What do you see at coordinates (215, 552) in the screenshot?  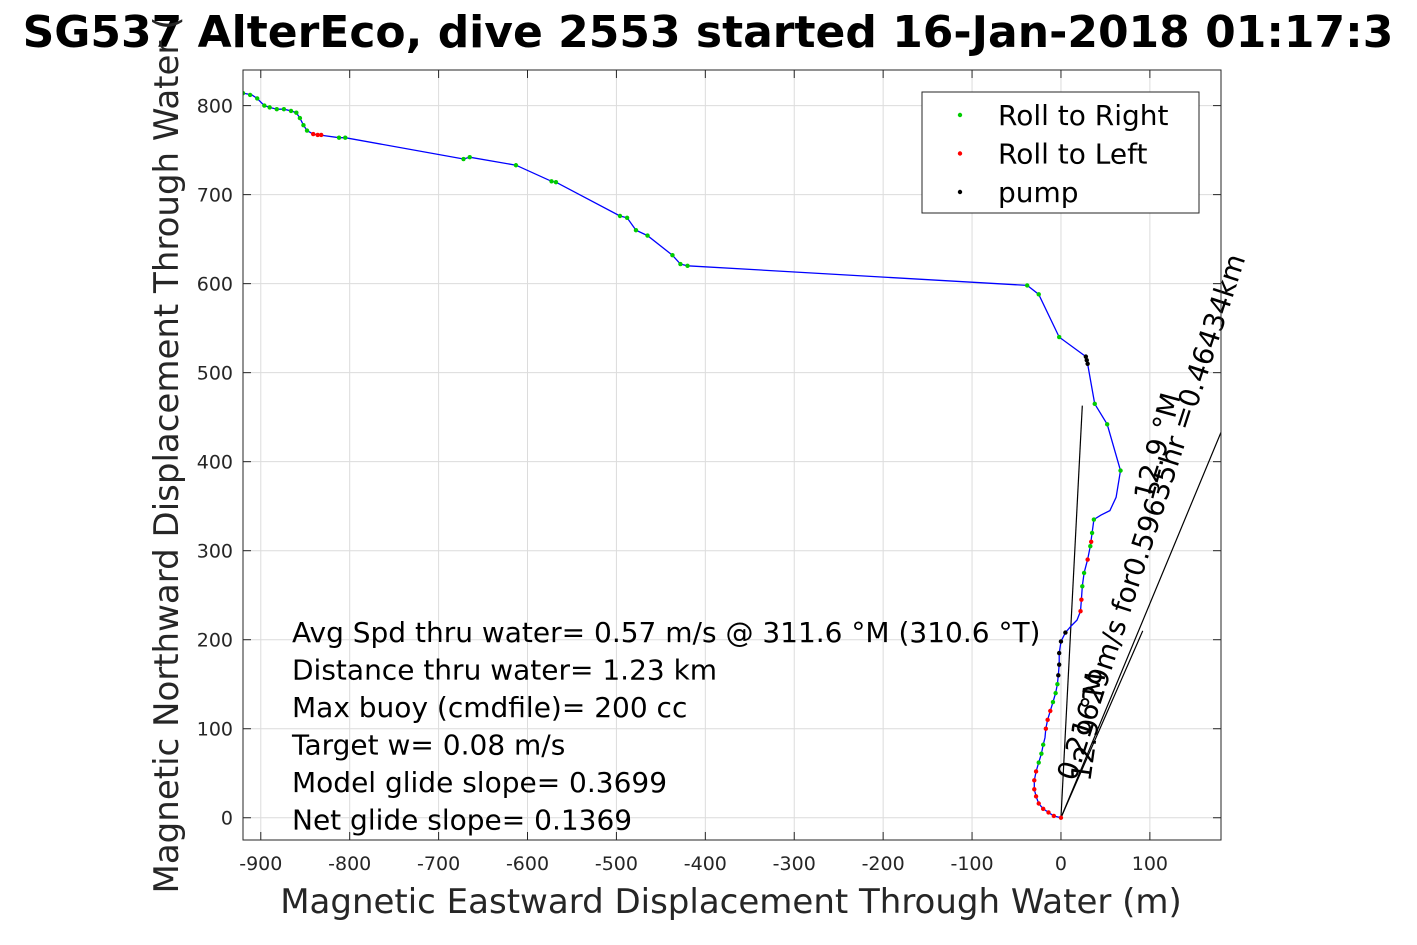 I see `y-tick-label: 300` at bounding box center [215, 552].